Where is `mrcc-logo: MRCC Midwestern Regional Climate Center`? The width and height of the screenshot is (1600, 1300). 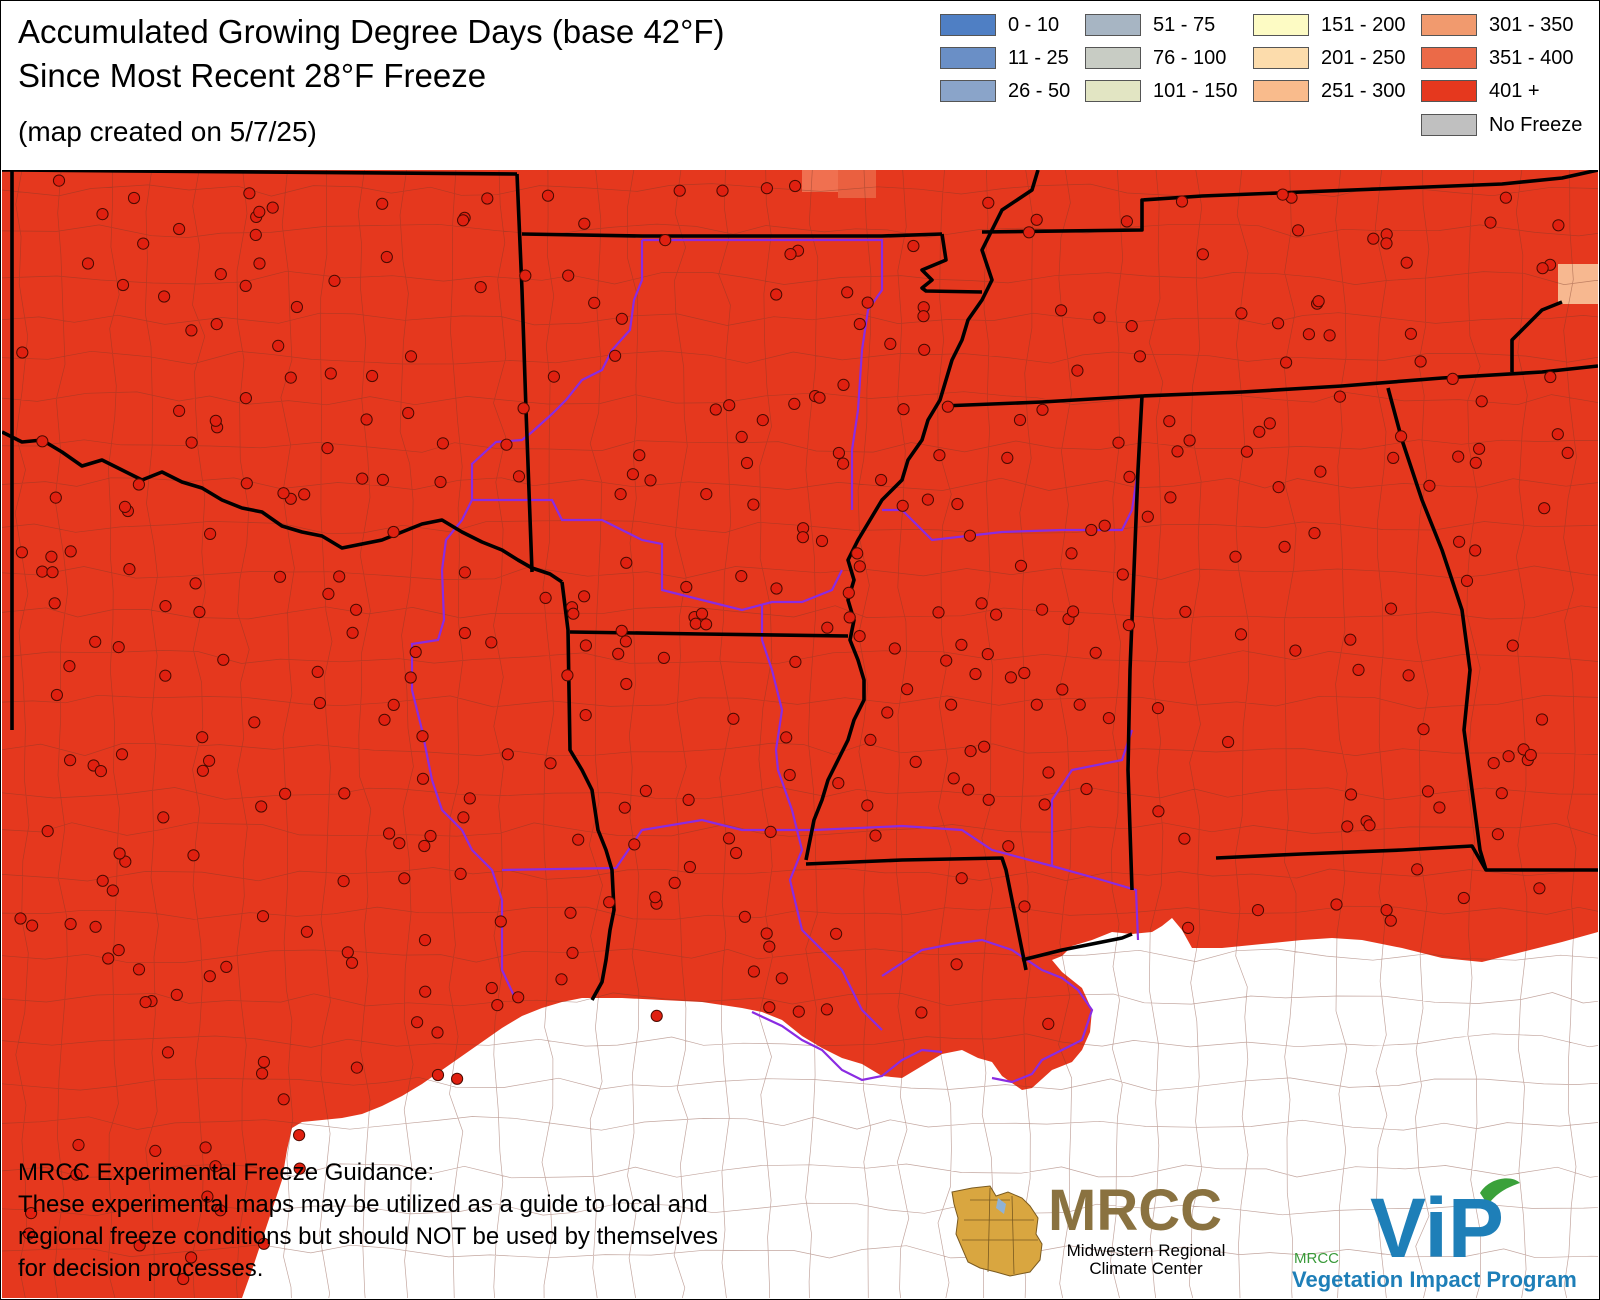
mrcc-logo: MRCC Midwestern Regional Climate Center is located at coordinates (1088, 1228).